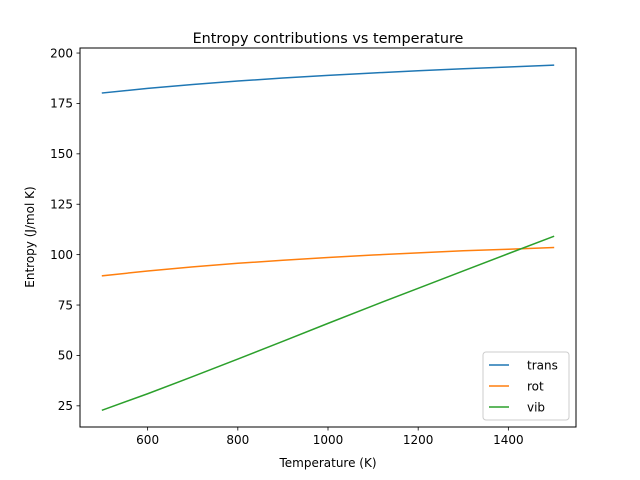  Describe the element at coordinates (535, 386) in the screenshot. I see `legend-label-rot: rot` at that location.